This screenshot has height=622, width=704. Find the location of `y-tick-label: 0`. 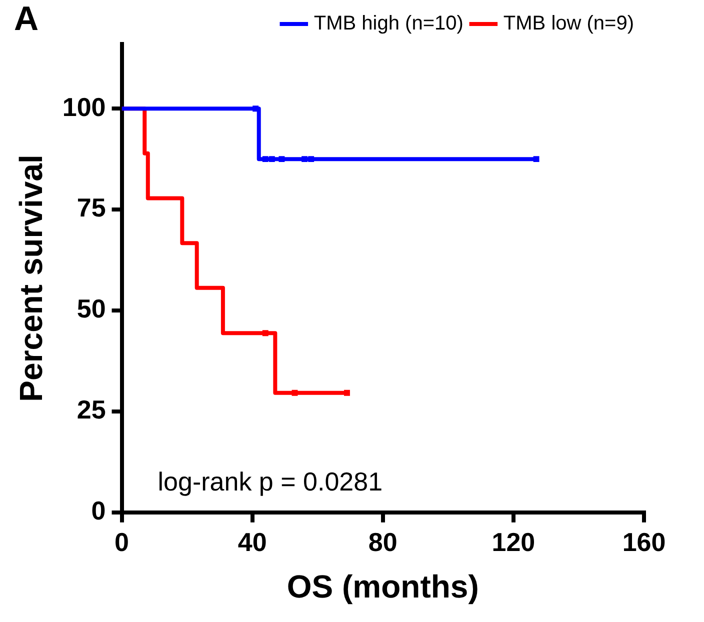

y-tick-label: 0 is located at coordinates (98, 511).